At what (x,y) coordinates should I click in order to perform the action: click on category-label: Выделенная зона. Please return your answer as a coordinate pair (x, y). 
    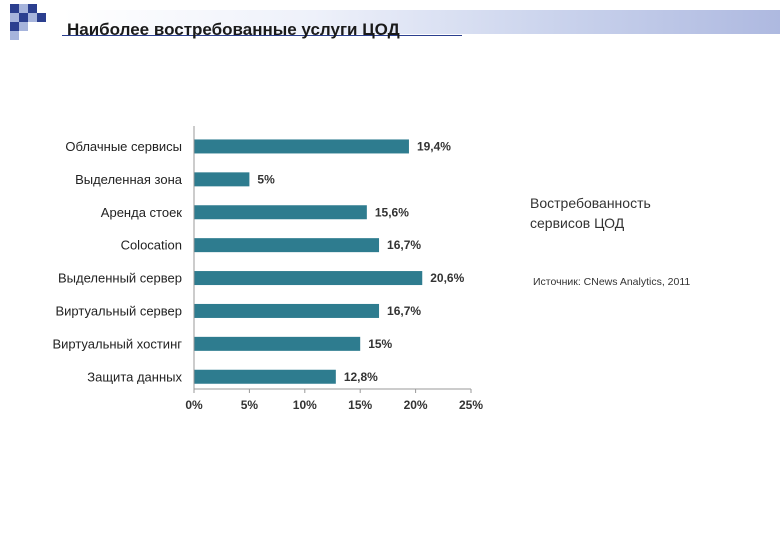
    Looking at the image, I should click on (129, 179).